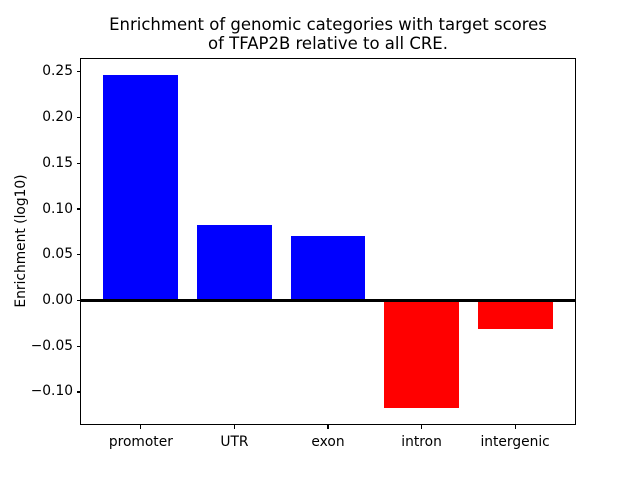  What do you see at coordinates (328, 268) in the screenshot?
I see `bar-exon` at bounding box center [328, 268].